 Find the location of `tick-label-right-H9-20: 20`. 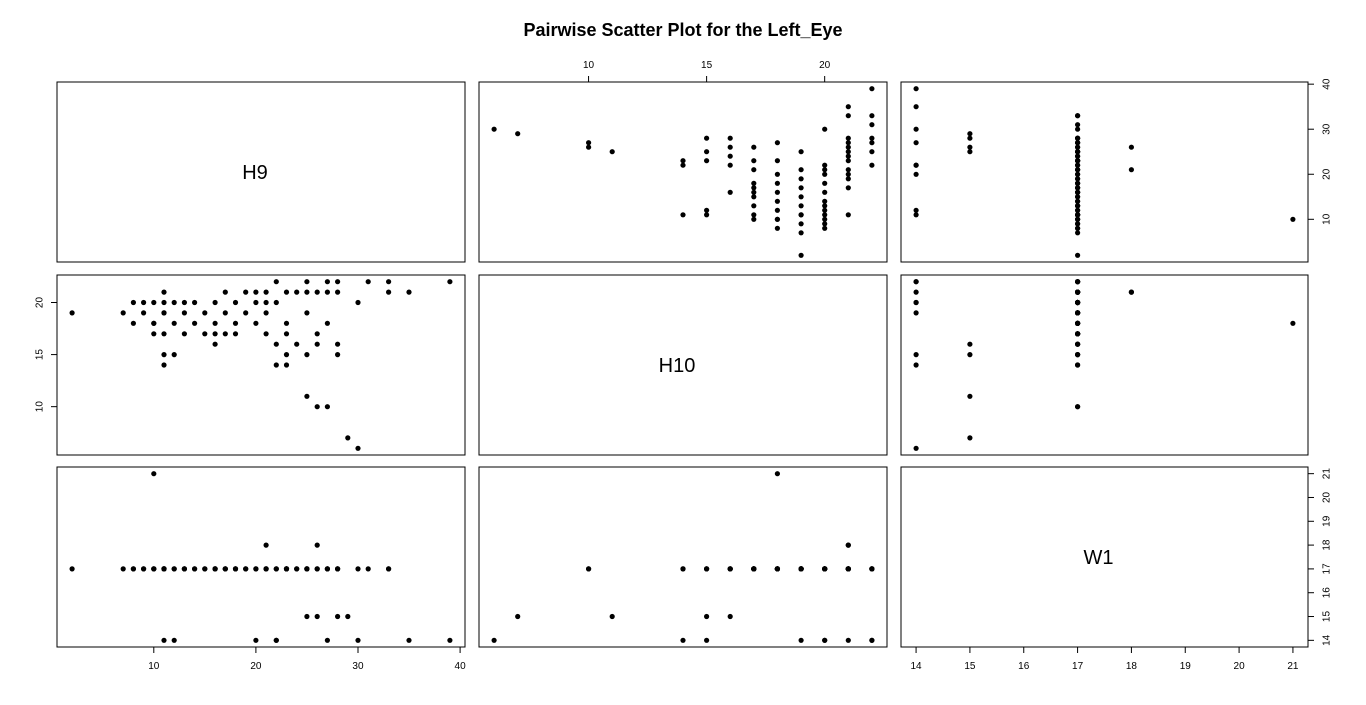

tick-label-right-H9-20: 20 is located at coordinates (1327, 174).